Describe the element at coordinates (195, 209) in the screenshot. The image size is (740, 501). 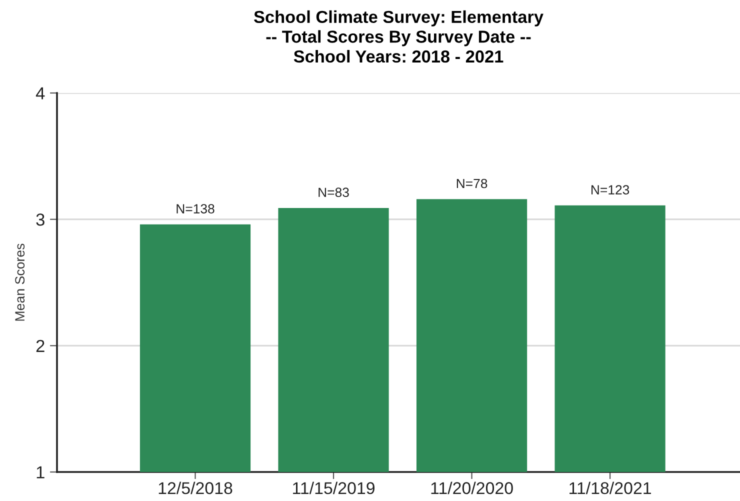
I see `annotation: N=138` at that location.